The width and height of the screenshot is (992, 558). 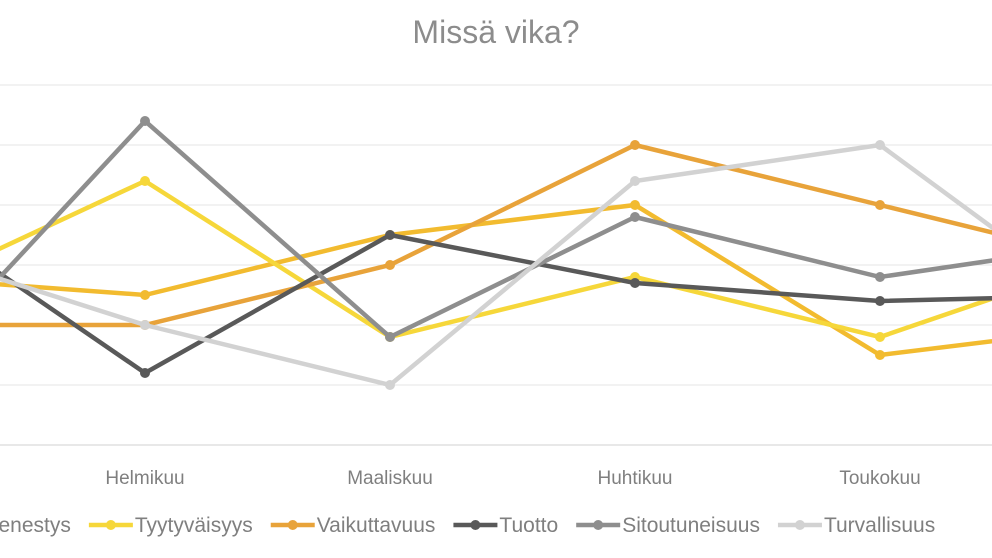 I want to click on x-tick-label: Toukokuu, so click(x=879, y=478).